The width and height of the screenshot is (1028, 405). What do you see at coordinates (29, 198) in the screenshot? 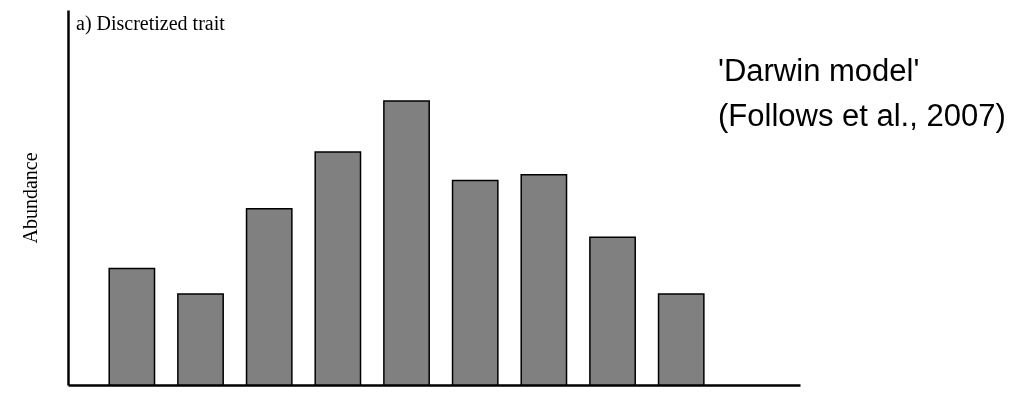
I see `y-axis-title: Abundance` at bounding box center [29, 198].